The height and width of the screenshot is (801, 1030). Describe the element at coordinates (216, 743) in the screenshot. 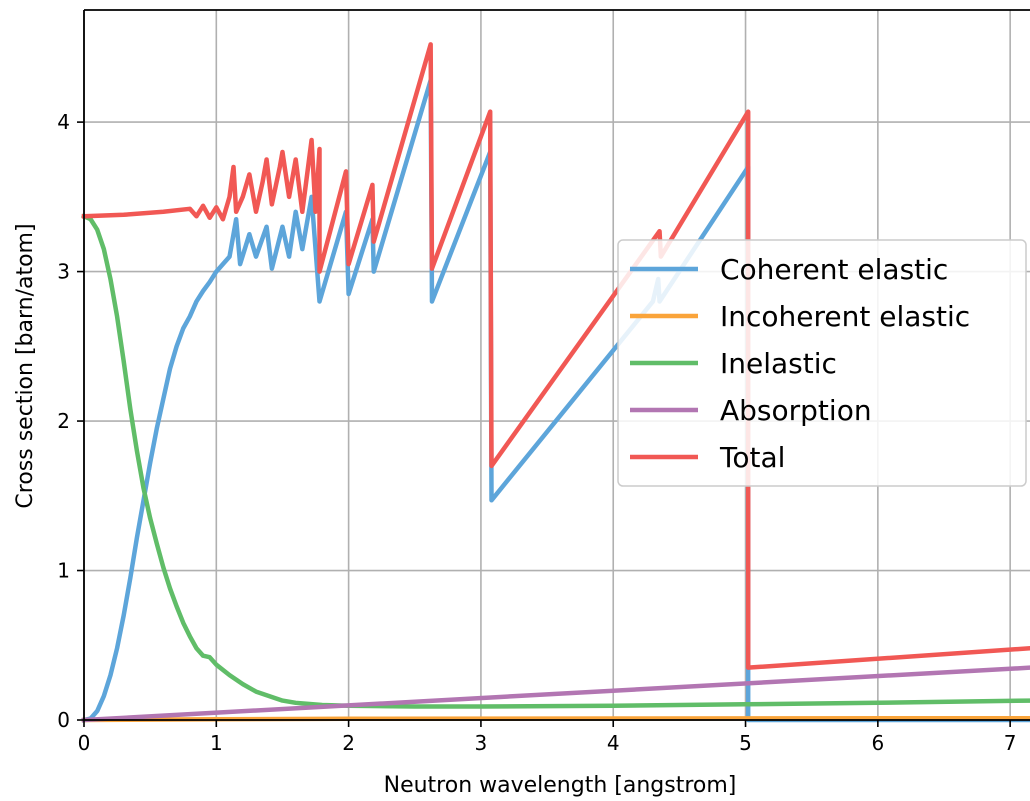

I see `x-tick-label-1: 1` at that location.